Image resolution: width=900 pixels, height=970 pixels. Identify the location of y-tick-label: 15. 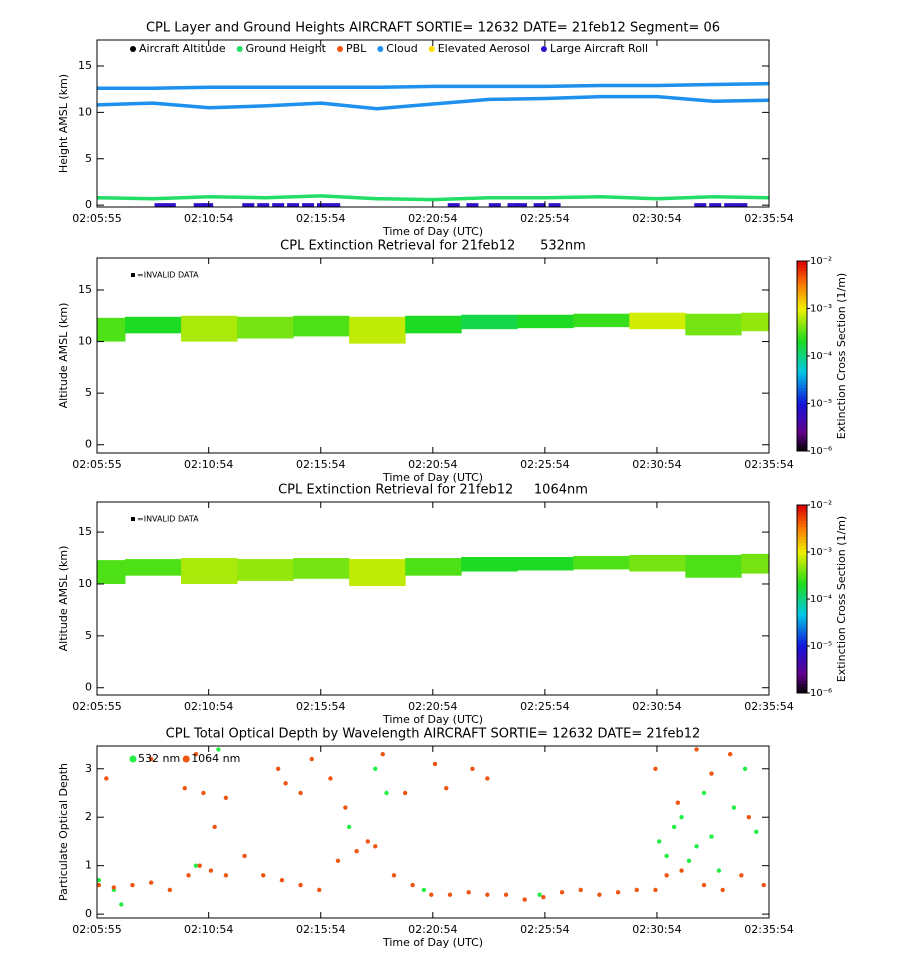
(85, 531).